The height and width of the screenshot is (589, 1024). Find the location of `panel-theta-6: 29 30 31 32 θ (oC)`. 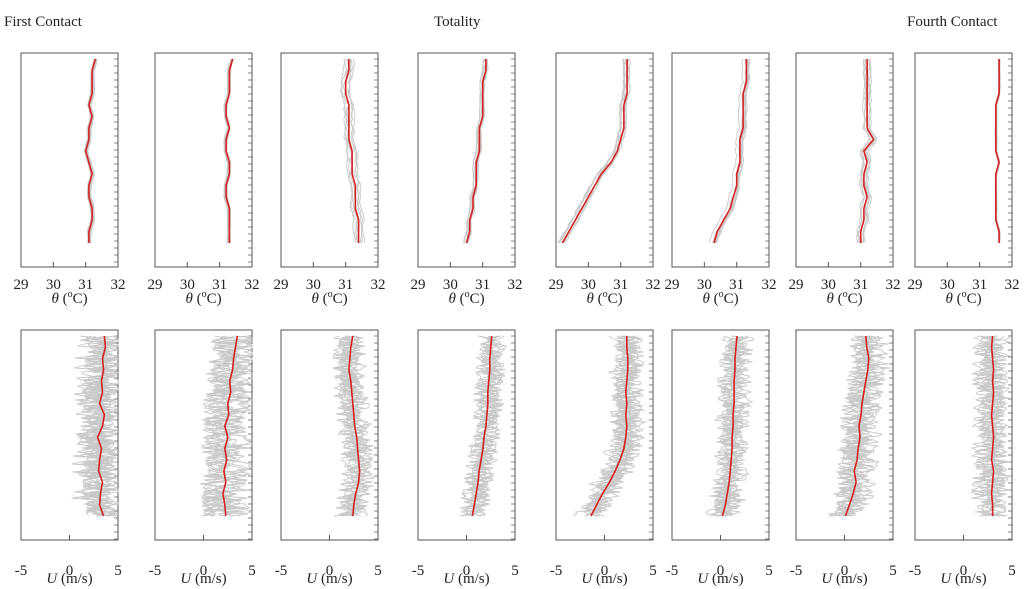

panel-theta-6: 29 30 31 32 θ (oC) is located at coordinates (721, 179).